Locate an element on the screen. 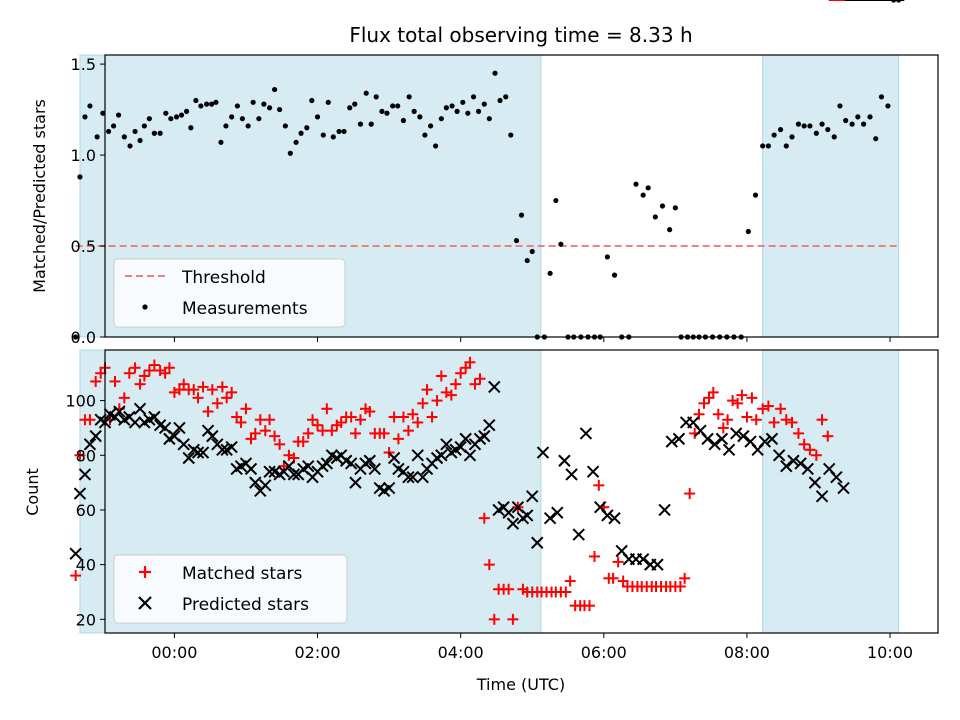  y-tick-label: 0.5 is located at coordinates (83, 246).